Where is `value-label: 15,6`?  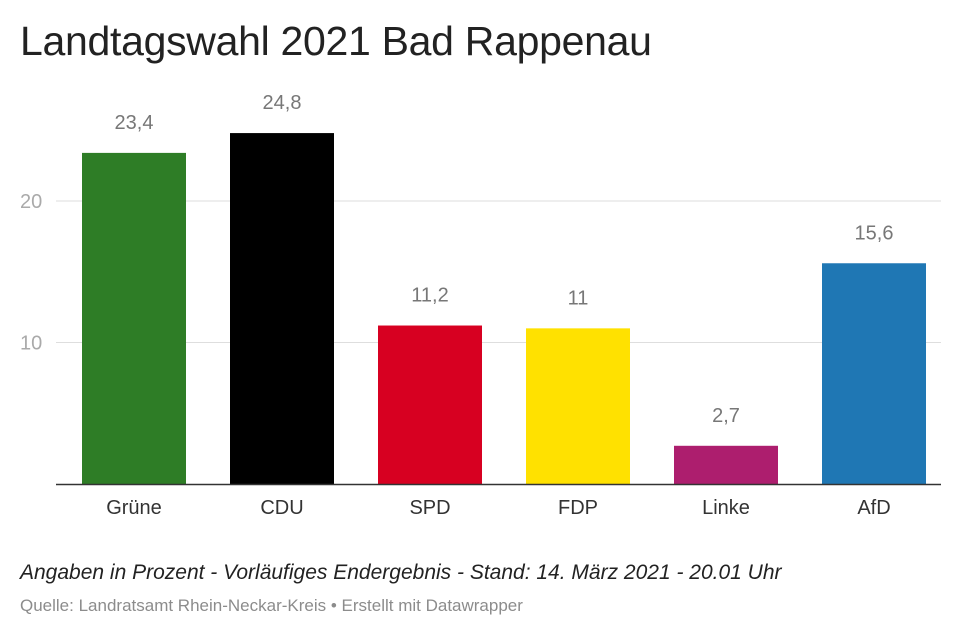 value-label: 15,6 is located at coordinates (874, 233).